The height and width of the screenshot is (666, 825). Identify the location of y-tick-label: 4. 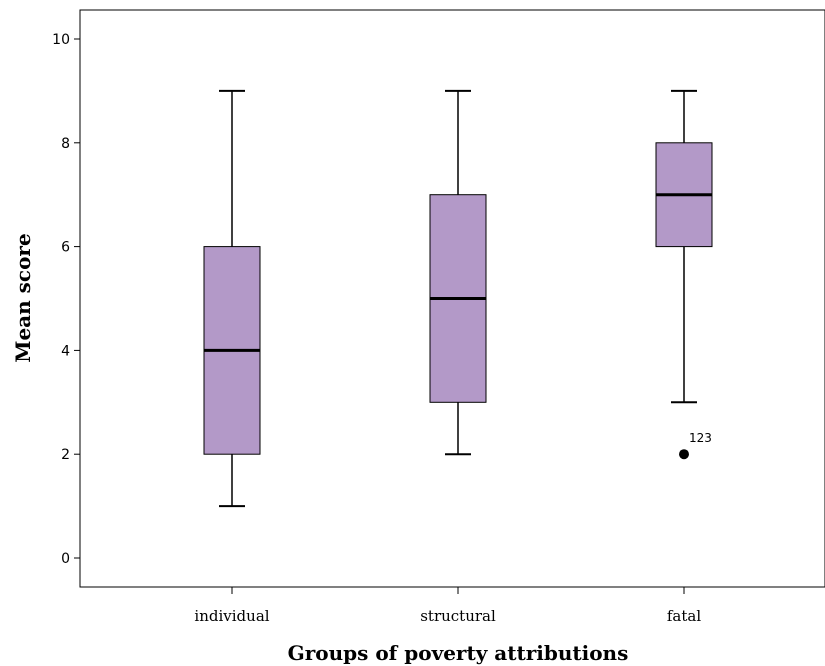
(65, 351).